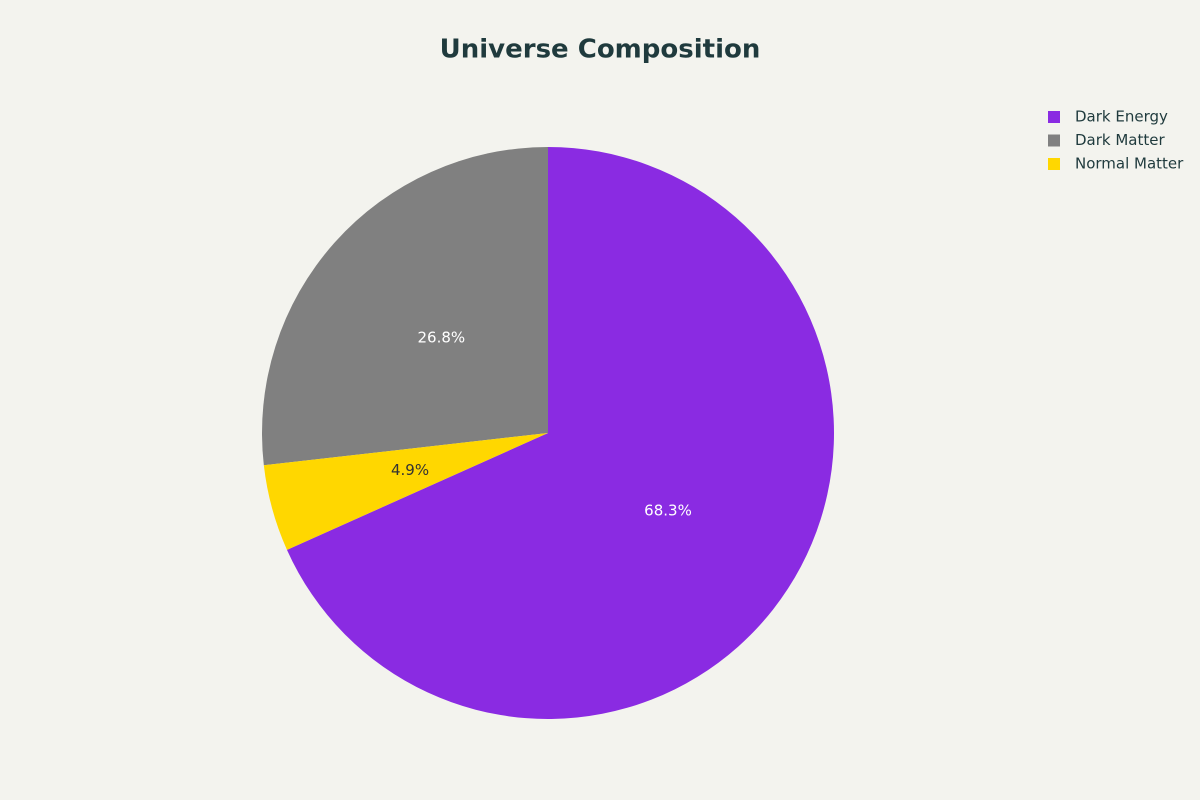 This screenshot has width=1200, height=800. I want to click on slice-label: 26.8%, so click(442, 337).